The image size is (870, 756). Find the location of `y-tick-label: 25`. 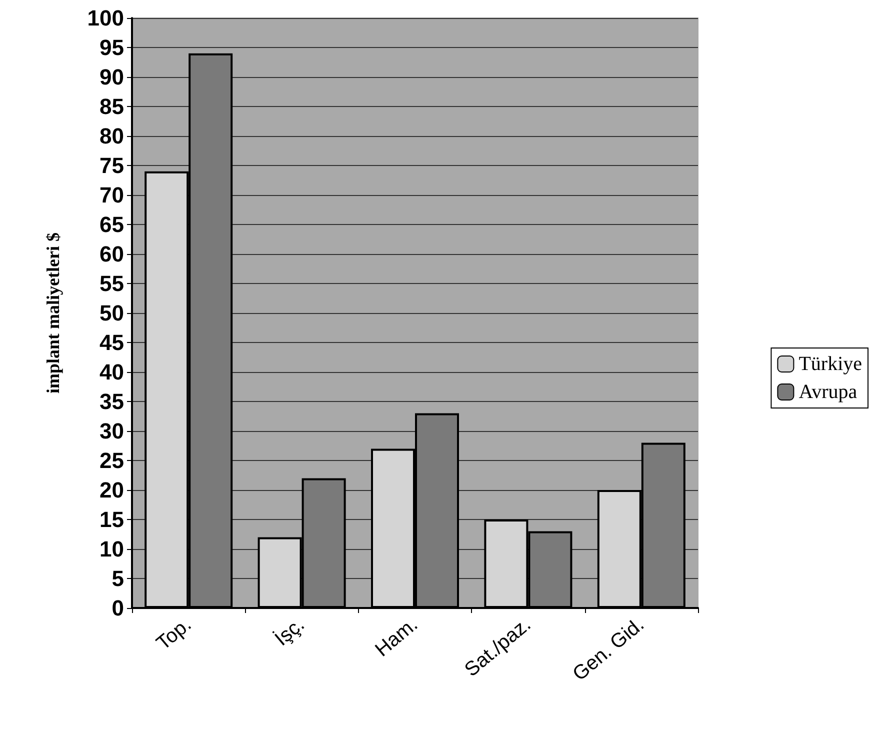

y-tick-label: 25 is located at coordinates (112, 460).